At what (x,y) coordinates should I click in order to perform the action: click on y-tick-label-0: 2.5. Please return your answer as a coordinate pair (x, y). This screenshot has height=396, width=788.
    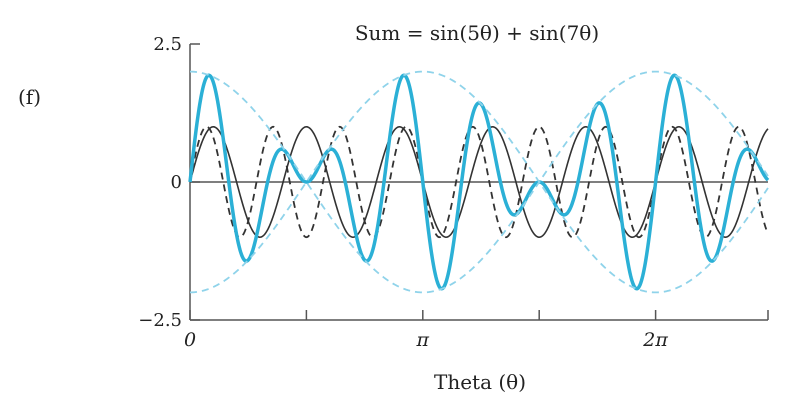
    Looking at the image, I should click on (167, 44).